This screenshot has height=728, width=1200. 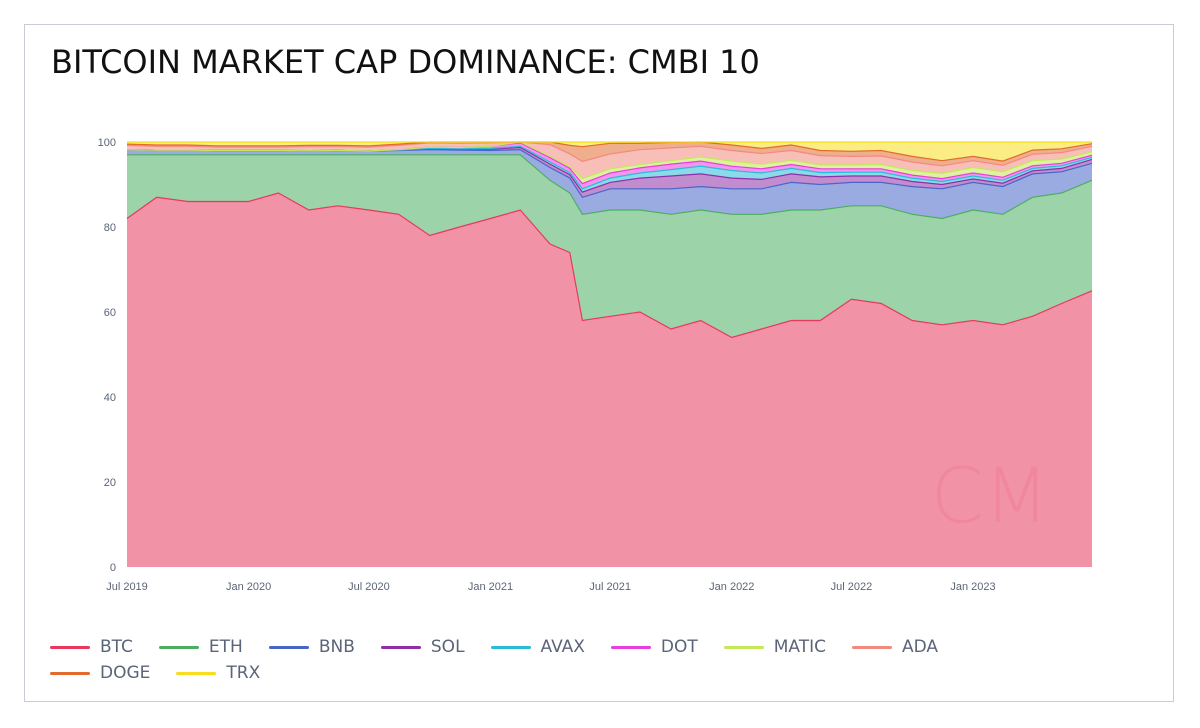 What do you see at coordinates (369, 587) in the screenshot?
I see `x-tick-label: Jul 2020` at bounding box center [369, 587].